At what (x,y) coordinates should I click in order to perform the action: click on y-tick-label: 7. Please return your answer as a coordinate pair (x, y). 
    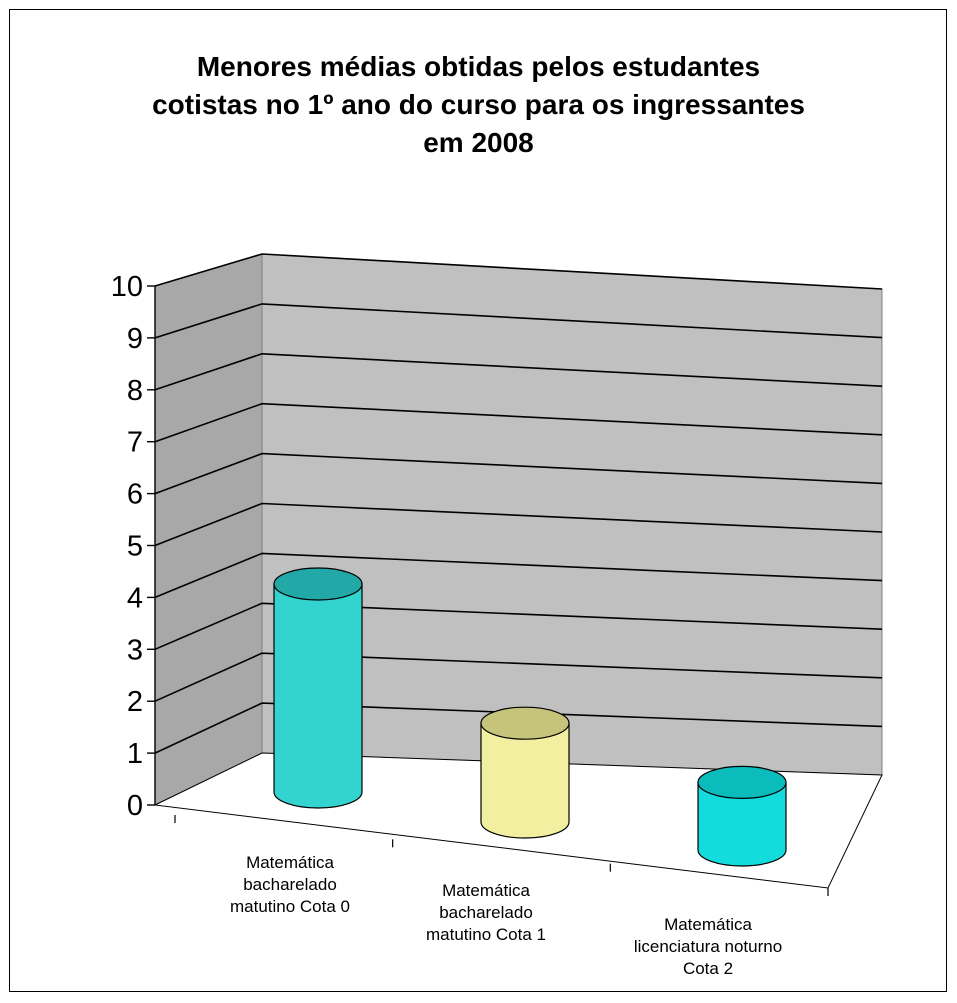
    Looking at the image, I should click on (135, 443).